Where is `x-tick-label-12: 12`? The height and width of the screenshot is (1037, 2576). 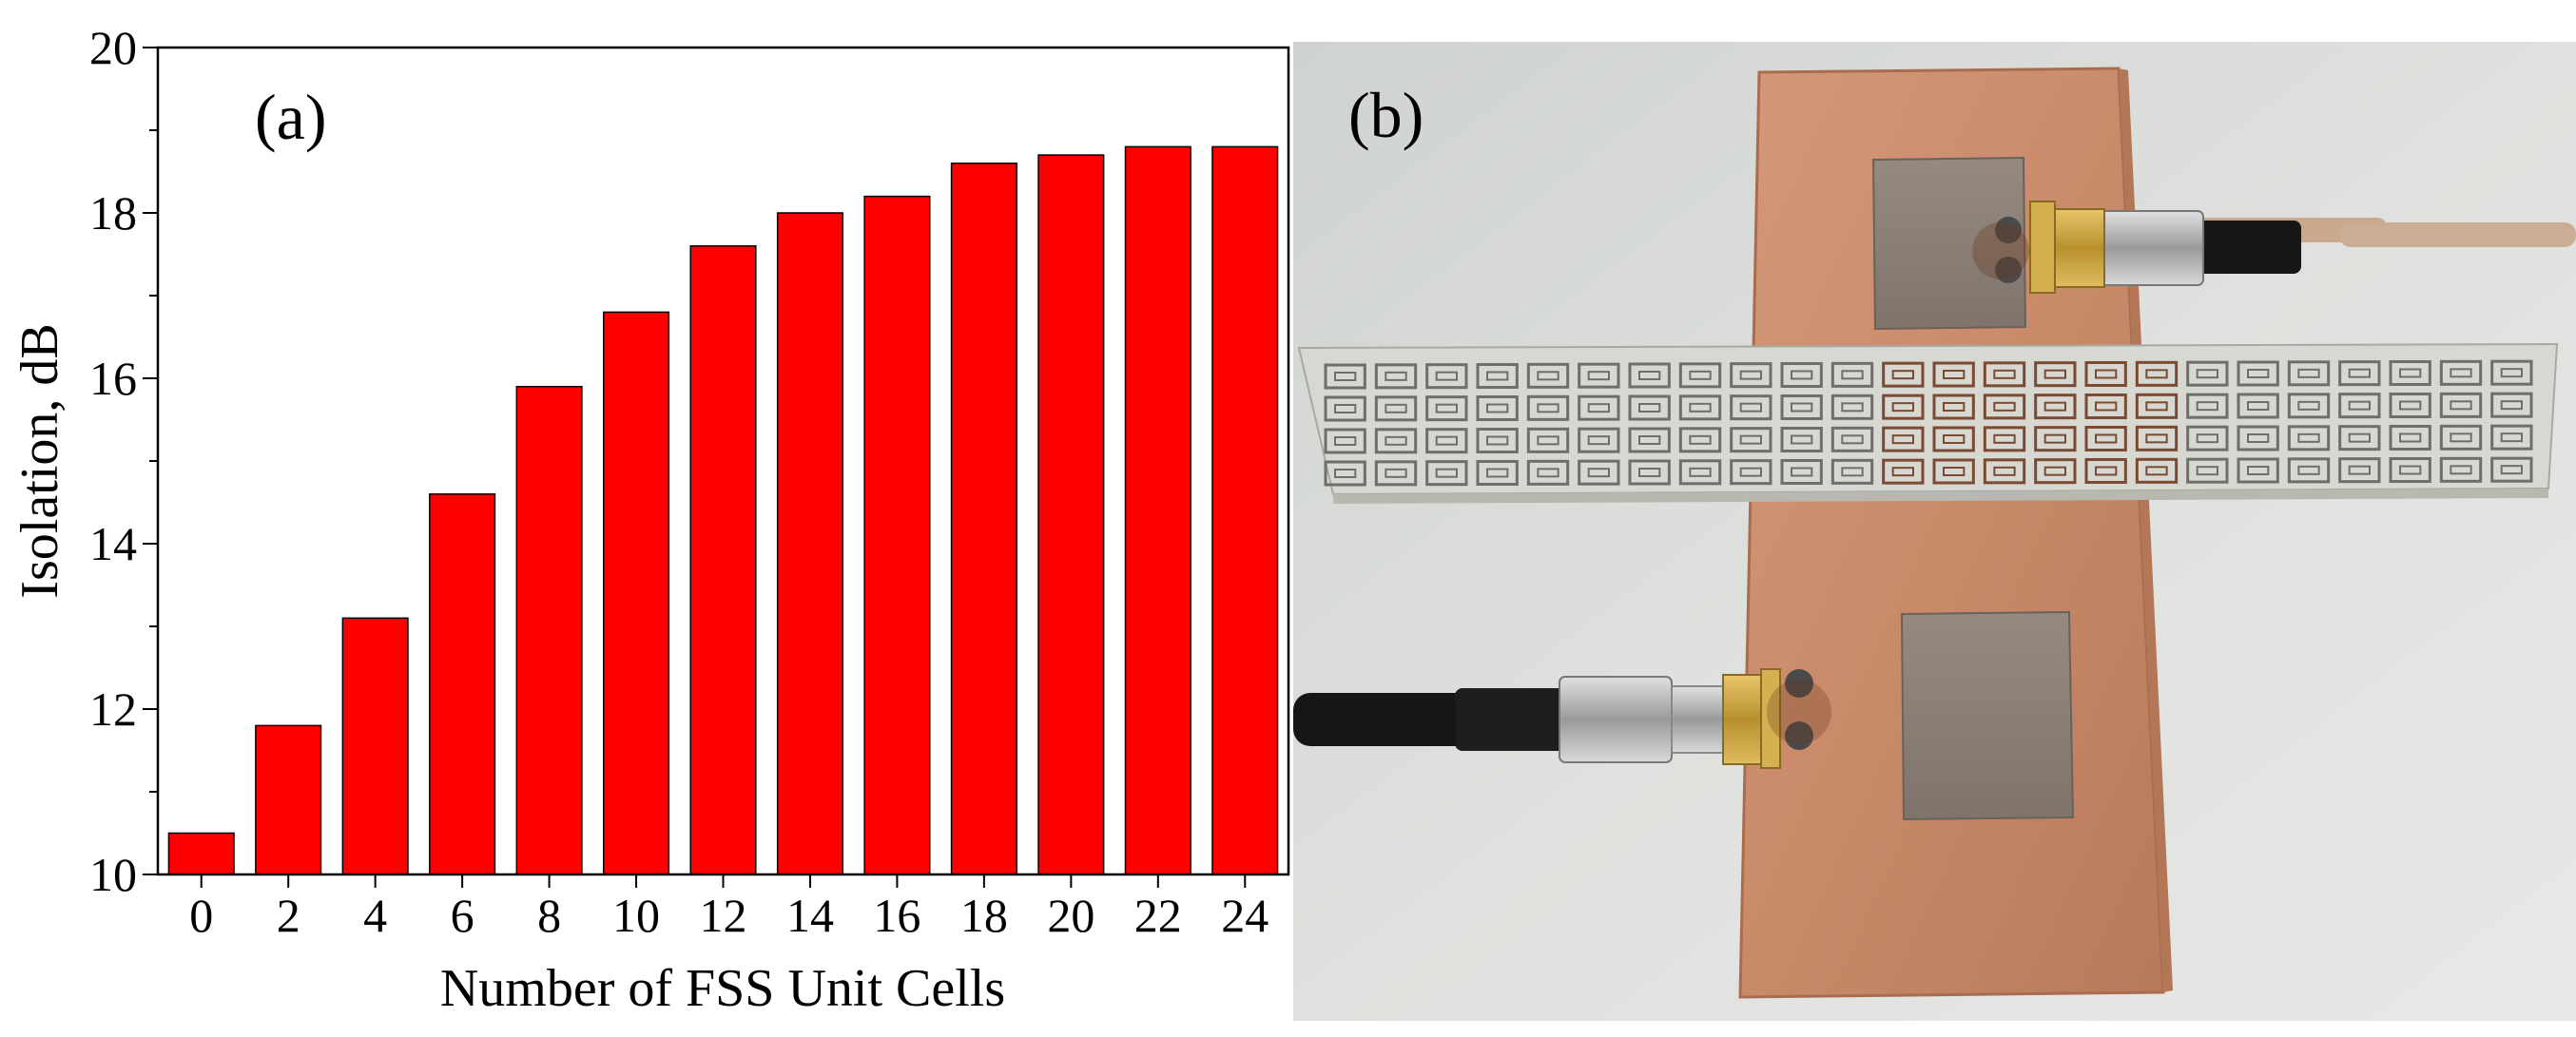 x-tick-label-12: 12 is located at coordinates (723, 915).